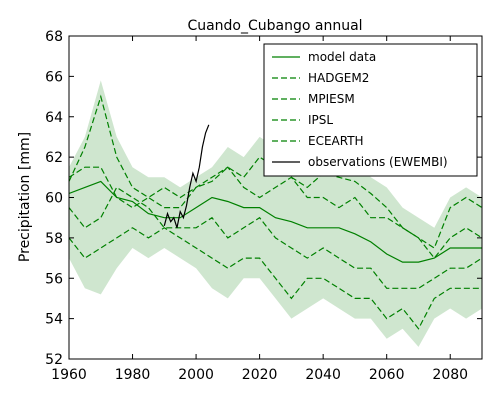 Image resolution: width=500 pixels, height=400 pixels. Describe the element at coordinates (378, 162) in the screenshot. I see `legend-label: observations (EWEMBI)` at that location.